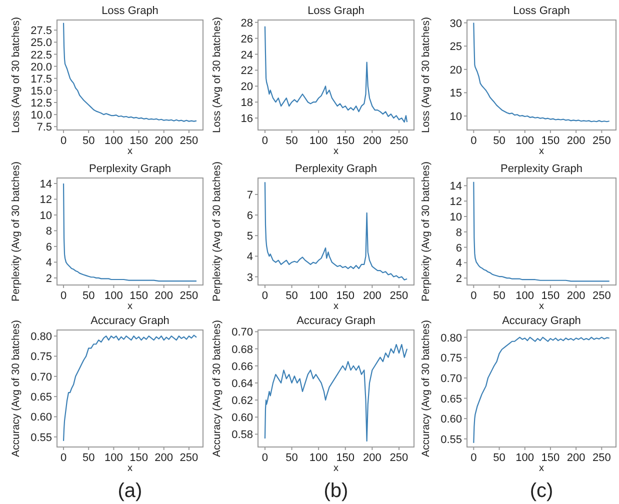 This screenshot has width=619, height=504. Describe the element at coordinates (456, 202) in the screenshot. I see `y-tick-label: 12` at that location.